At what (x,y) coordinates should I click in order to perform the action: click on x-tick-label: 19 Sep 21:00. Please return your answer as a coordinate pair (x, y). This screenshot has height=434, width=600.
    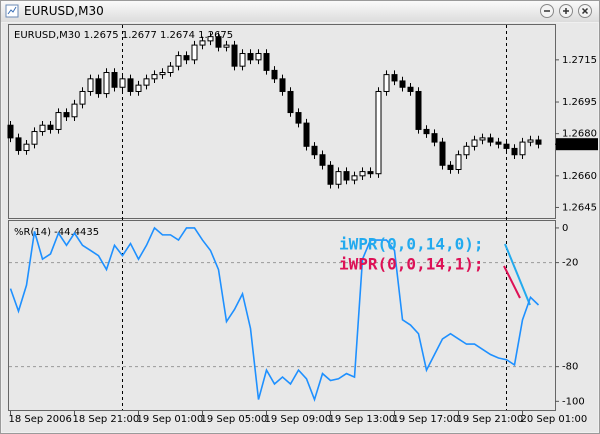
    Looking at the image, I should click on (490, 419).